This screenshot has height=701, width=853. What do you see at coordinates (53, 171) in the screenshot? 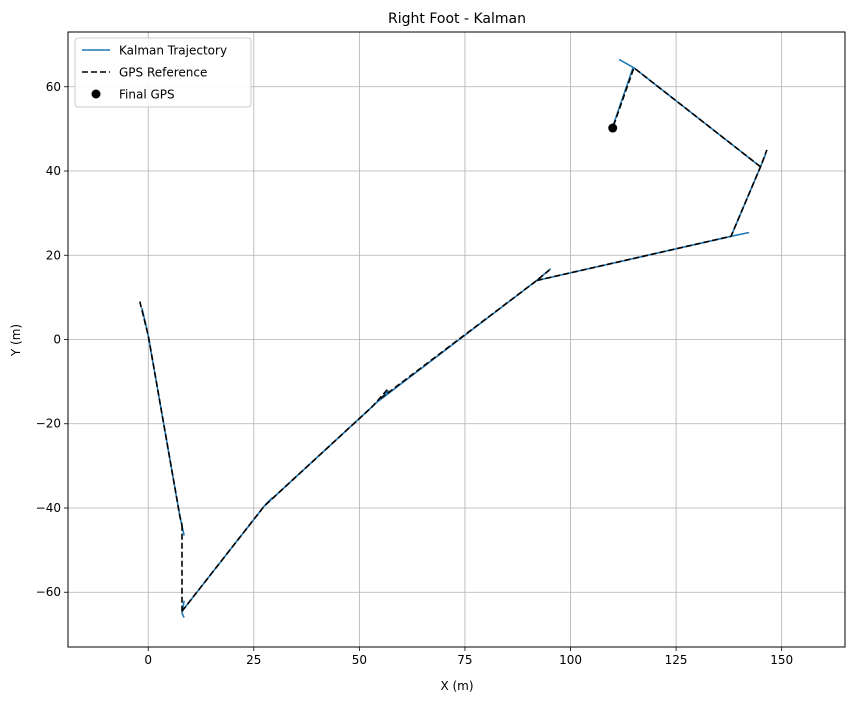
I see `y-tick-label: 40` at bounding box center [53, 171].